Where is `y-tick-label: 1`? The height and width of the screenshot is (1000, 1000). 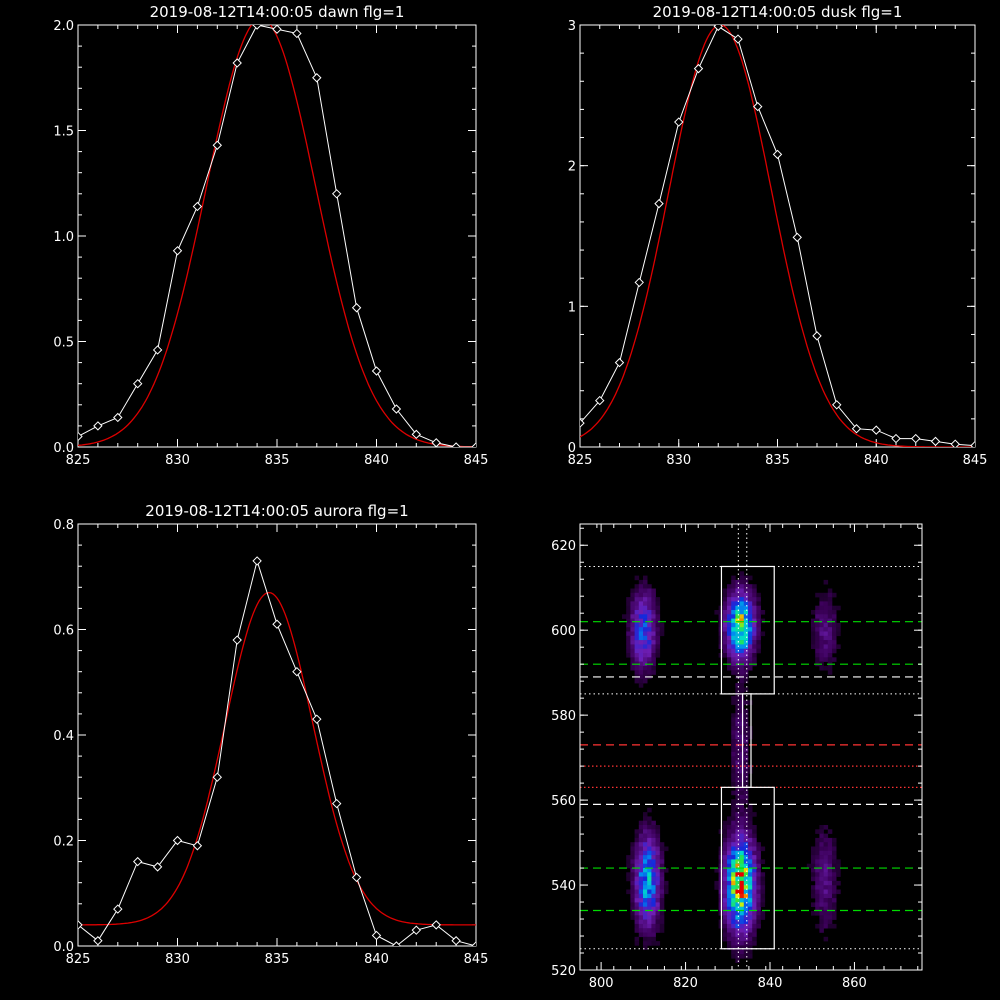
y-tick-label: 1 is located at coordinates (572, 307).